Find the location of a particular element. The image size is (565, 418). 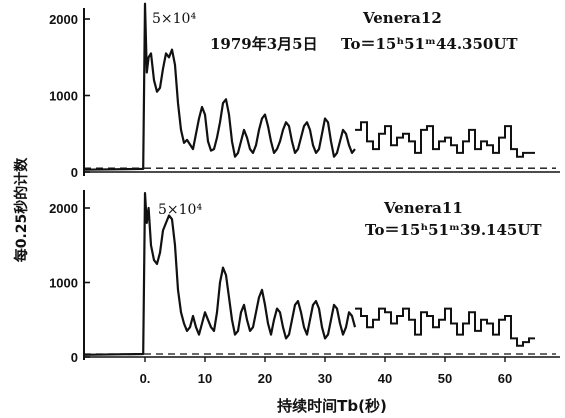

top-y-tick-label: 2000 is located at coordinates (63, 19).